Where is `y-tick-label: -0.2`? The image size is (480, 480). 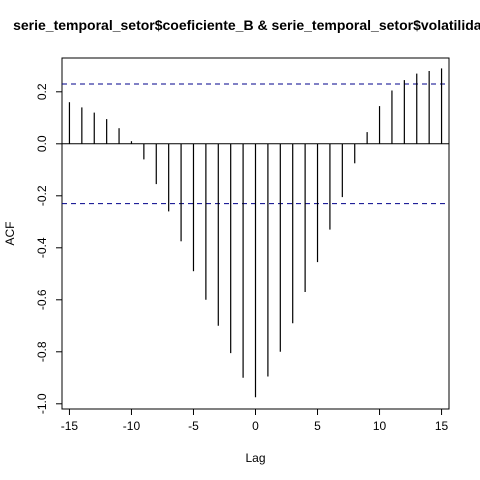
y-tick-label: -0.2 is located at coordinates (42, 195).